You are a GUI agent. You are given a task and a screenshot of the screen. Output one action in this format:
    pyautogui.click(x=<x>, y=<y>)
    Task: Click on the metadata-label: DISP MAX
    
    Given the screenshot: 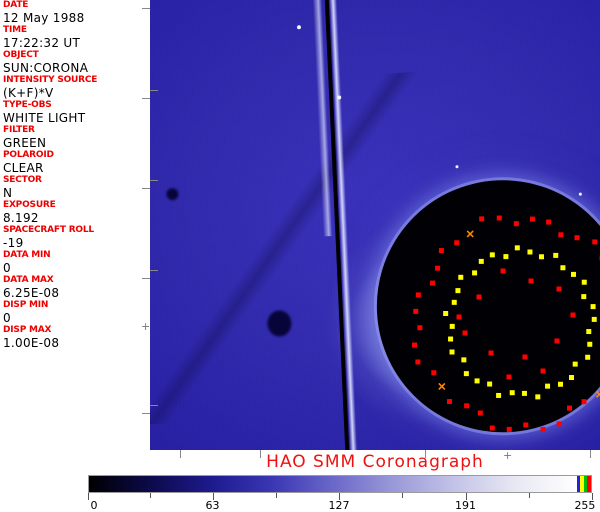 What is the action you would take?
    pyautogui.click(x=27, y=330)
    